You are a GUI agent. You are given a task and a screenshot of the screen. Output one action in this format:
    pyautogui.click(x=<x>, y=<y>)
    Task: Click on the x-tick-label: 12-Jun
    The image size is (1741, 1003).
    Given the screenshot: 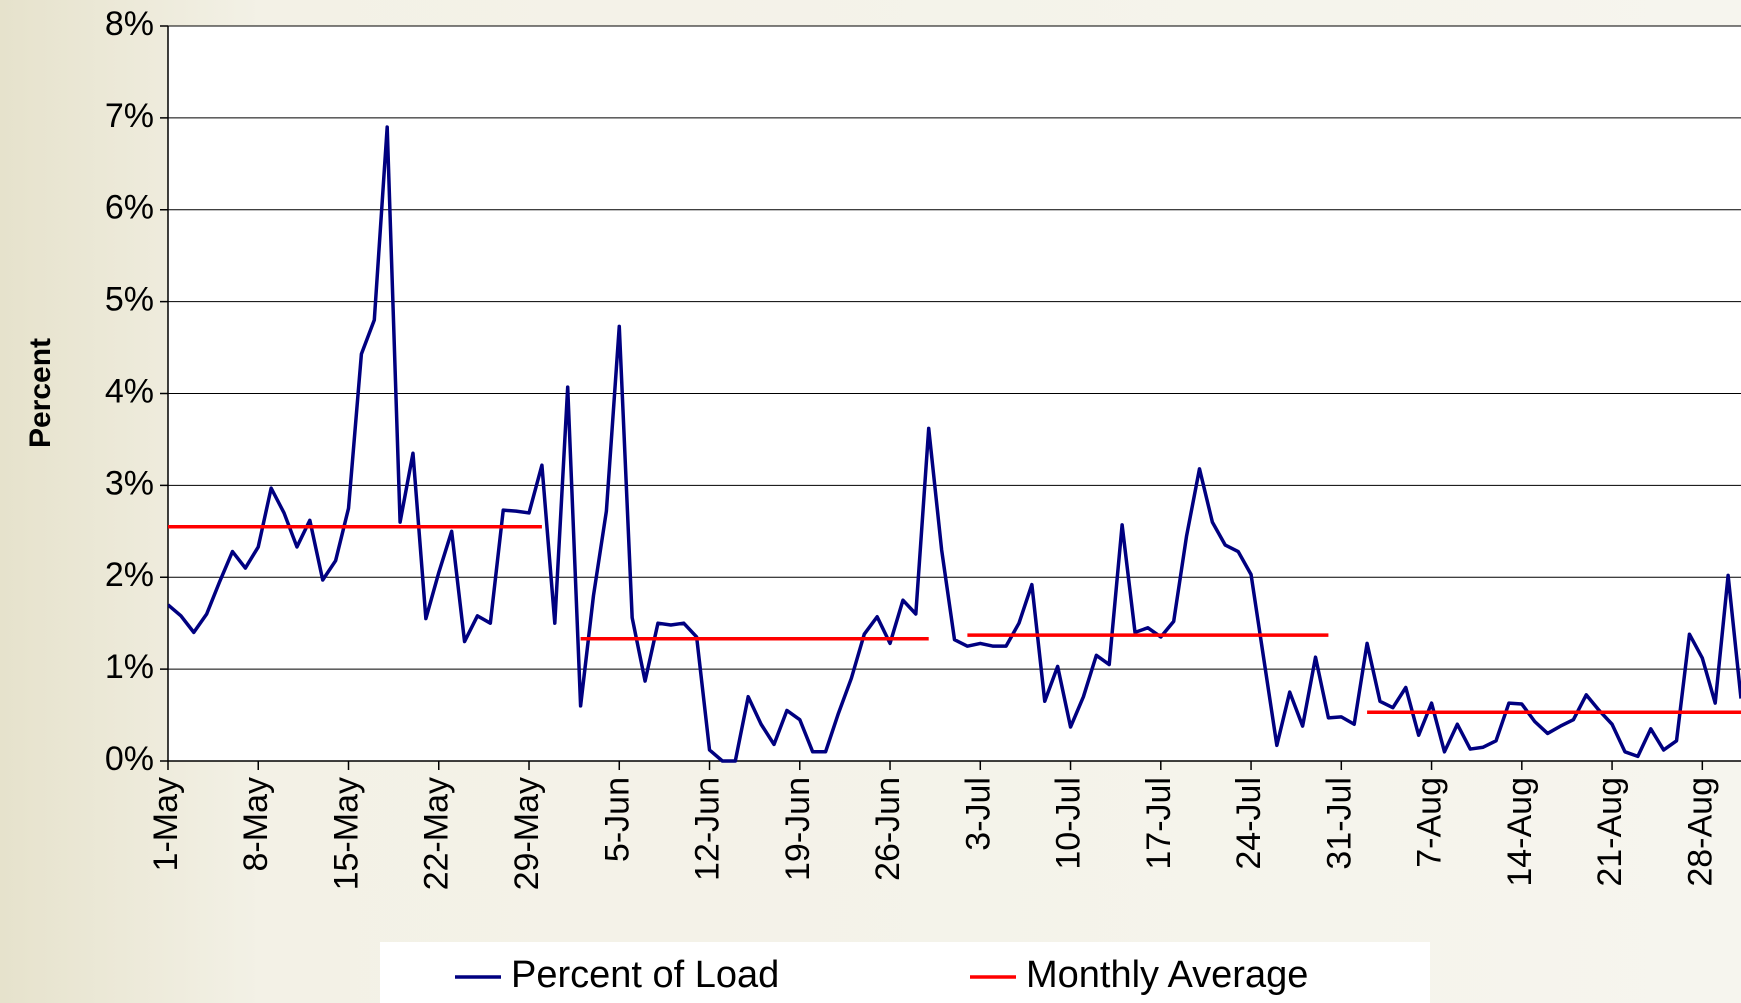 What is the action you would take?
    pyautogui.click(x=708, y=829)
    